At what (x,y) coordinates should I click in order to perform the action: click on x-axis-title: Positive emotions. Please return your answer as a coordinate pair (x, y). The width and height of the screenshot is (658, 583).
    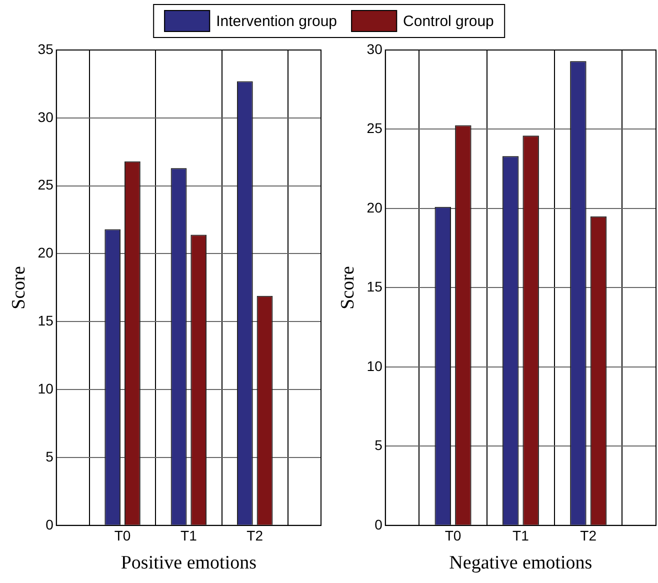
    Looking at the image, I should click on (188, 563).